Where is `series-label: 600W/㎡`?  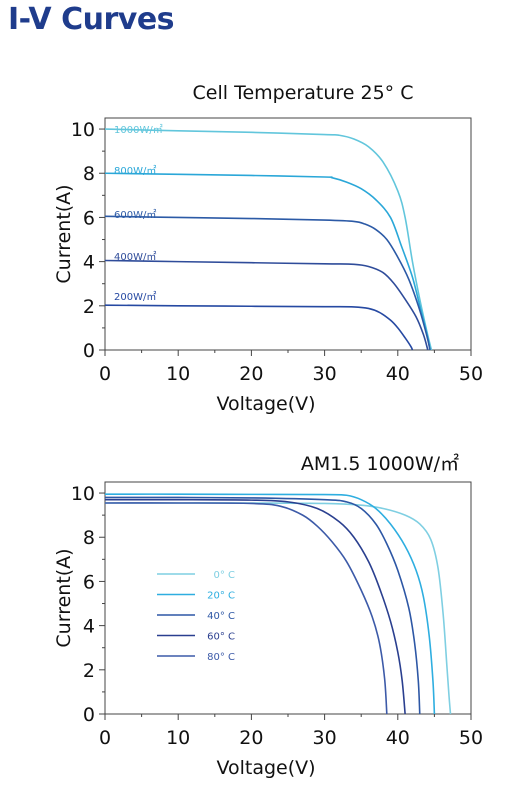
series-label: 600W/㎡ is located at coordinates (135, 215).